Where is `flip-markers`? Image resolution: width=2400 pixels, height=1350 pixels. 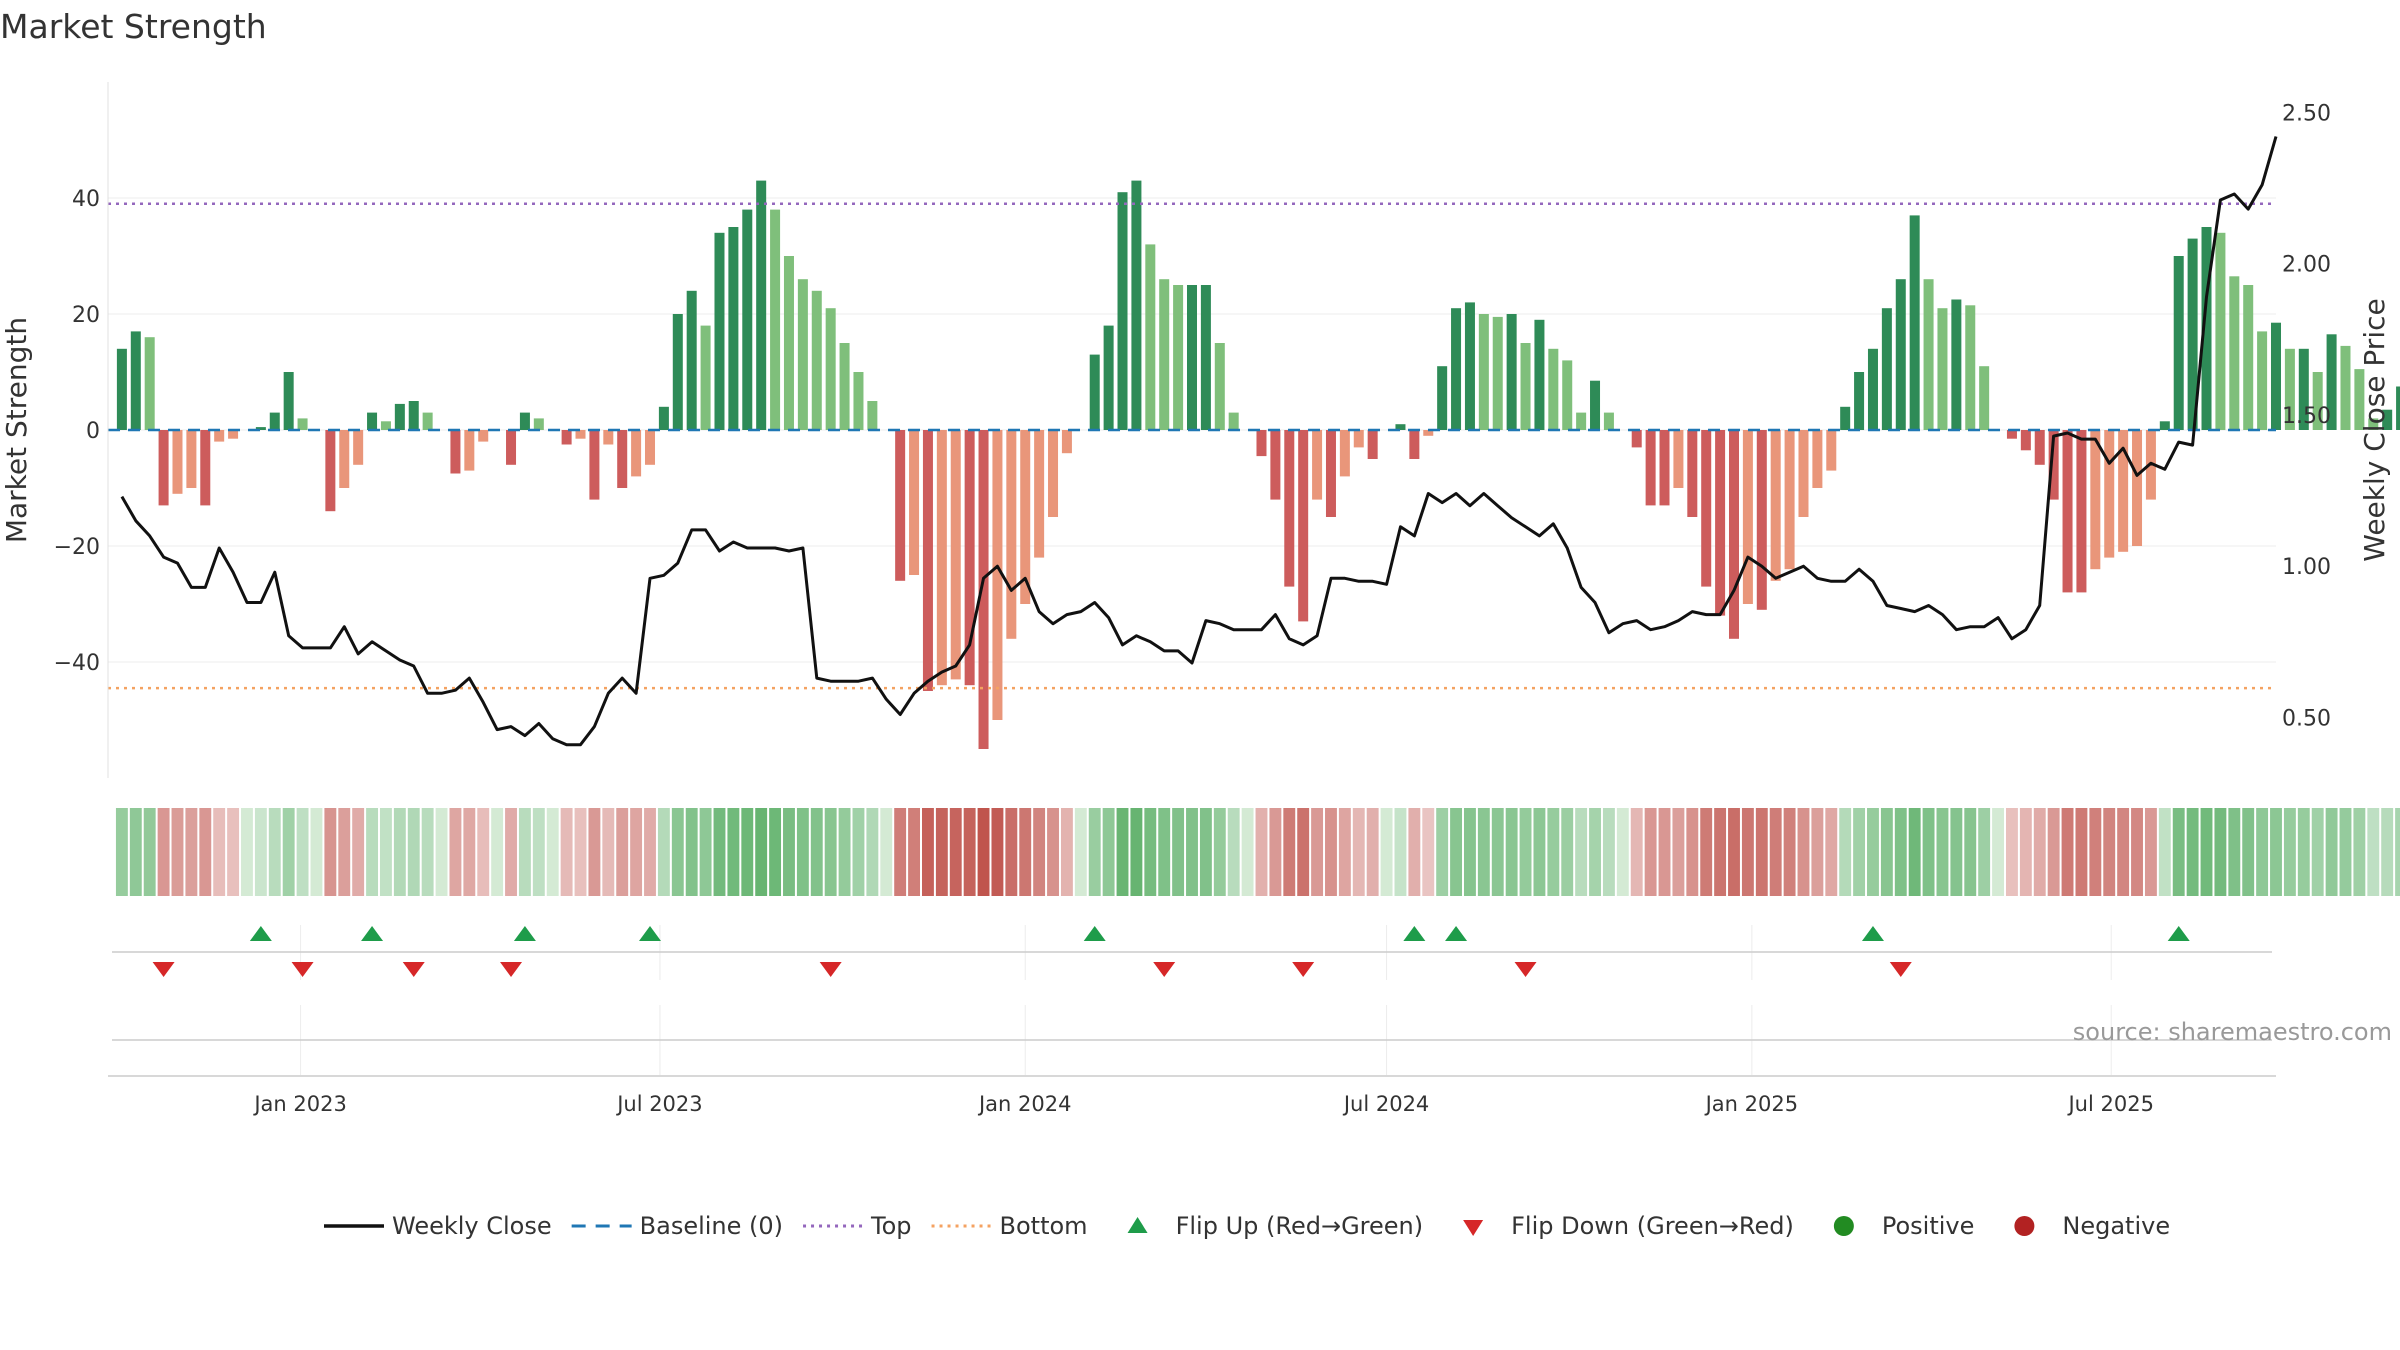
flip-markers is located at coordinates (1171, 951).